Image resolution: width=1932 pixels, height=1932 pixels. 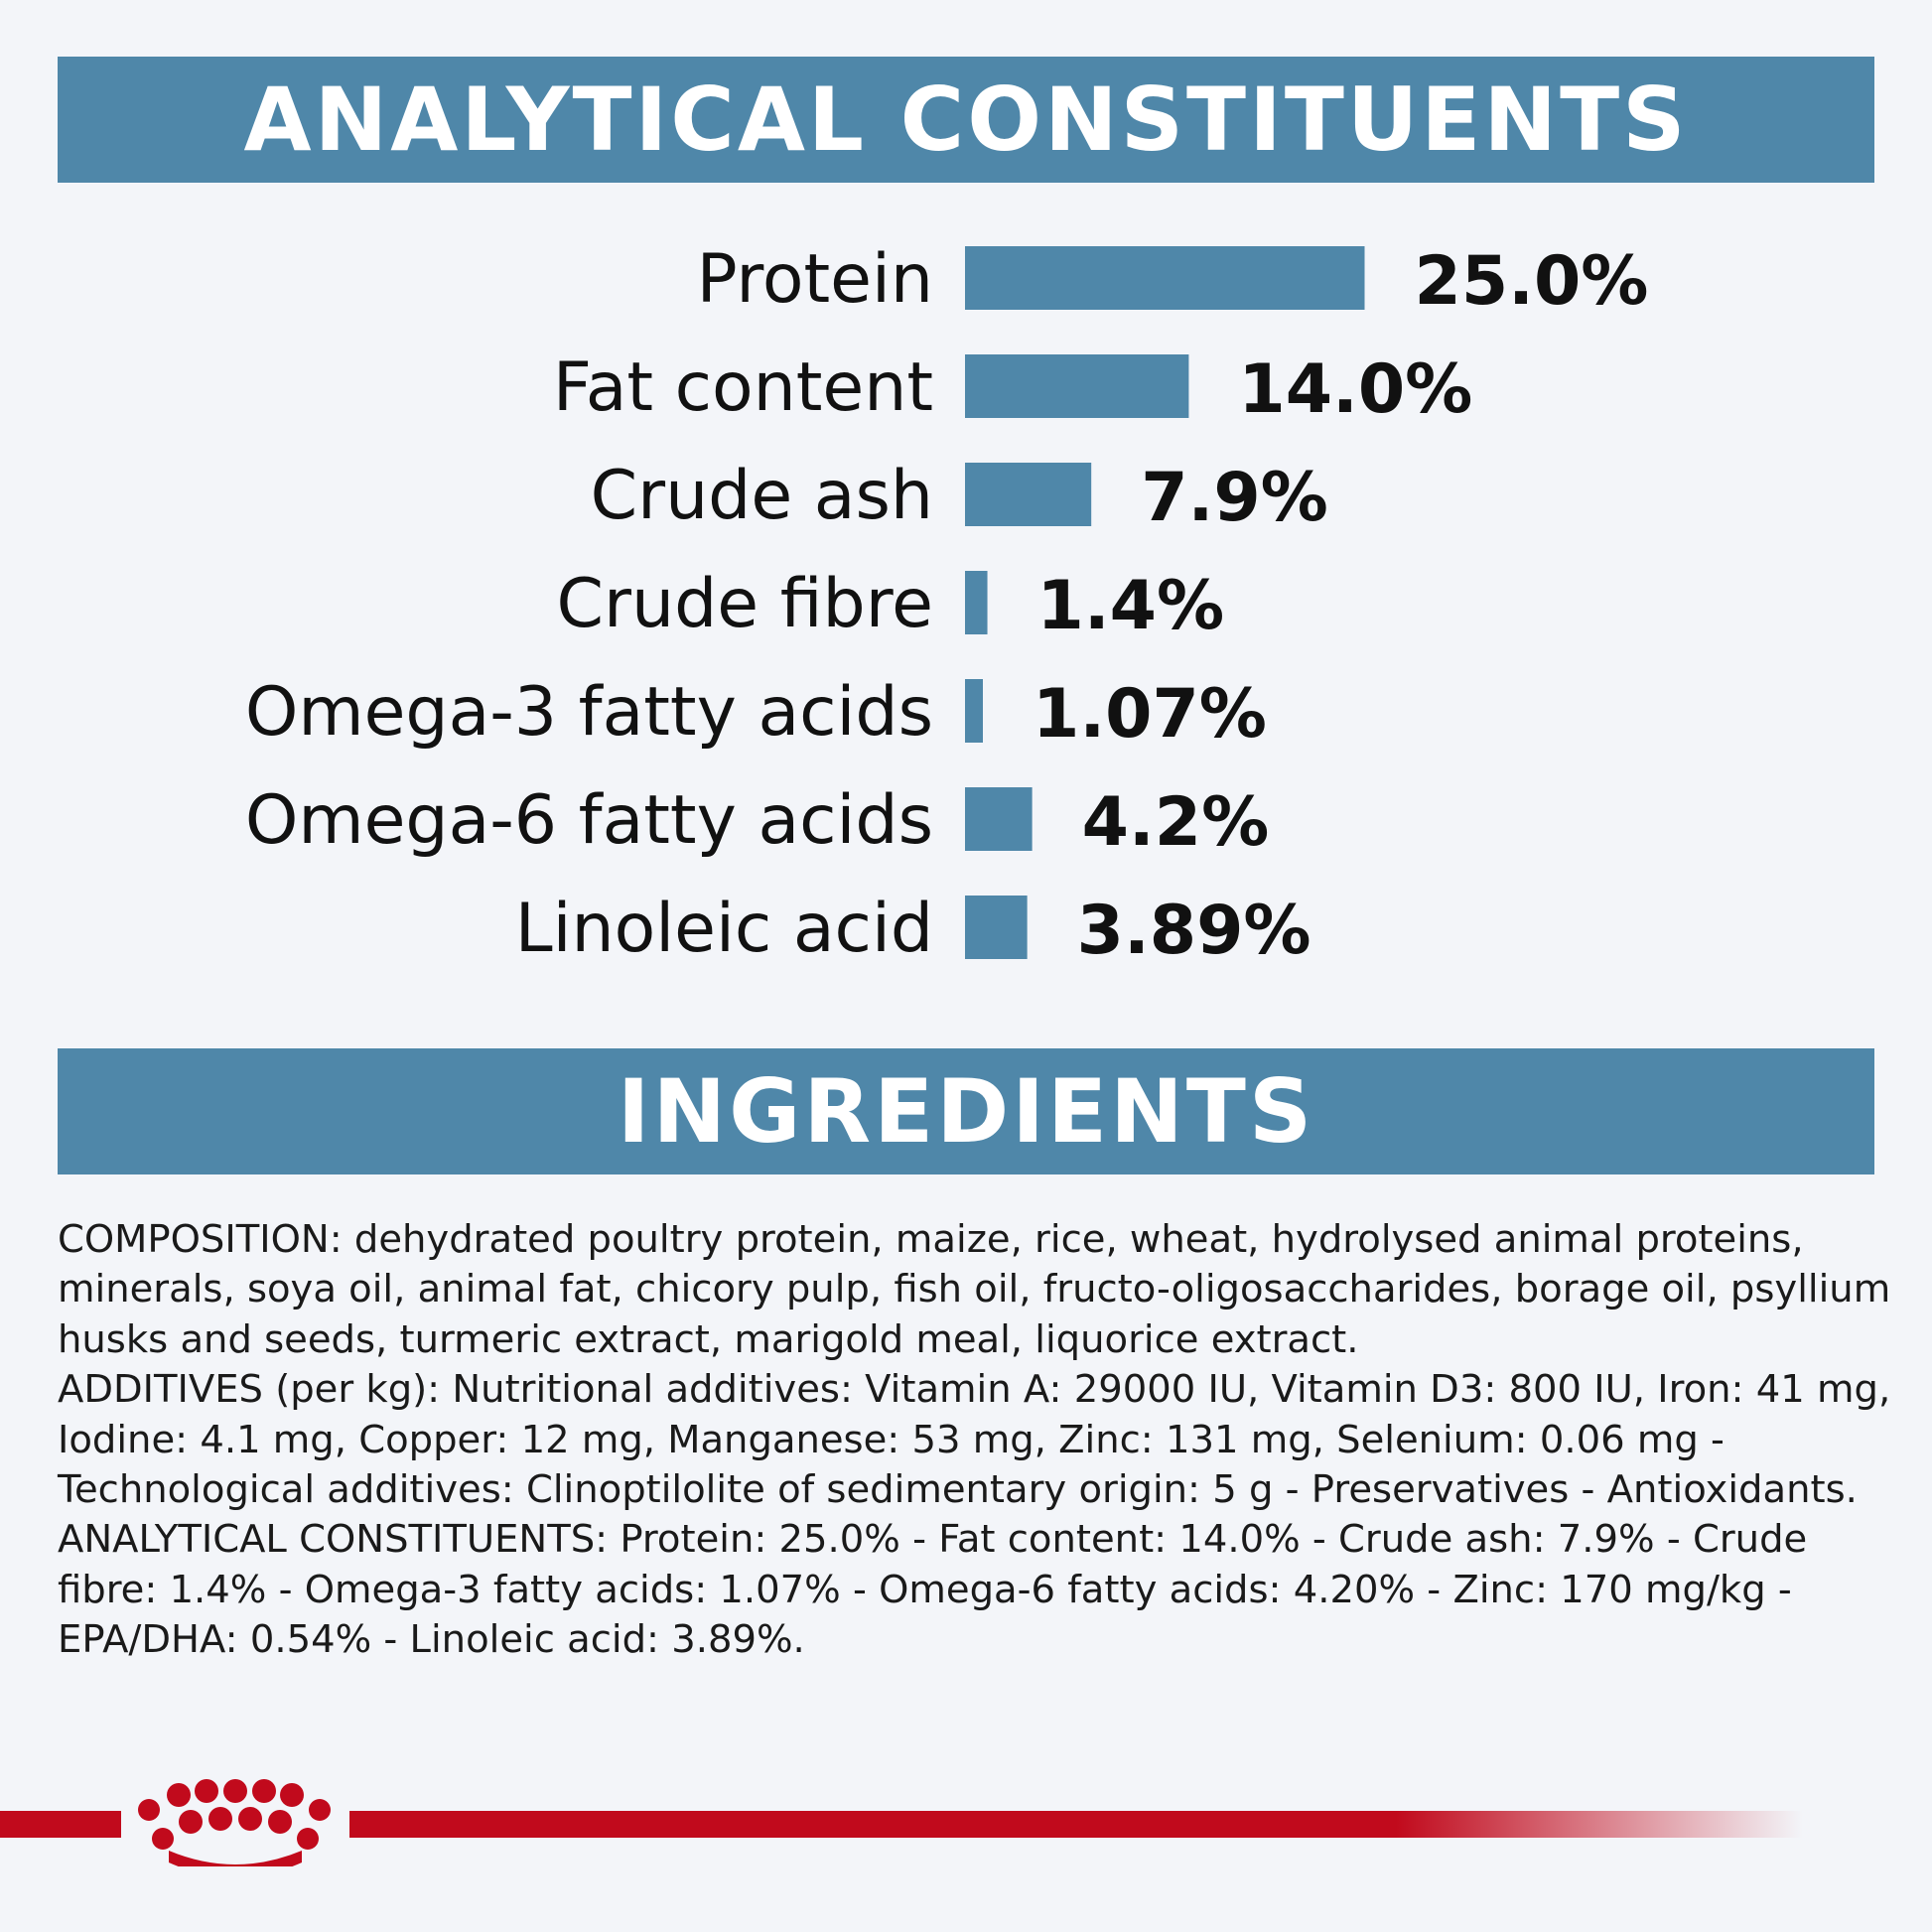 What do you see at coordinates (745, 604) in the screenshot?
I see `category-label-crude-fibre: Crude fibre` at bounding box center [745, 604].